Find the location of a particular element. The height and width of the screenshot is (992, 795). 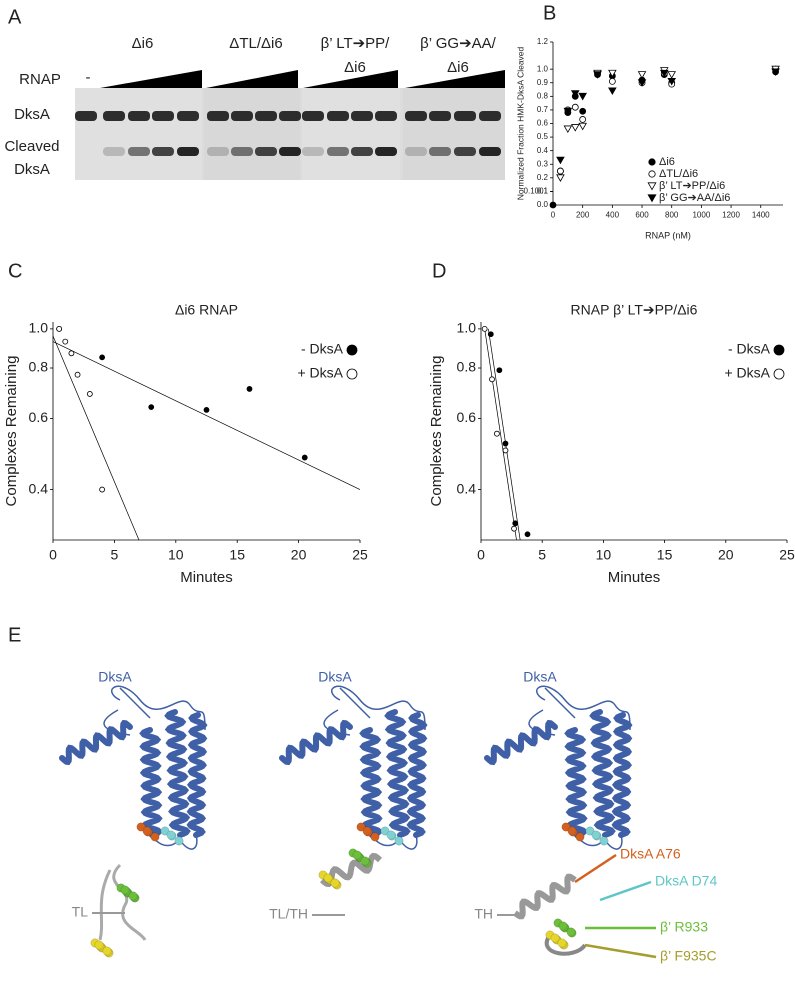

y-tick-label: 0.9 is located at coordinates (543, 82).